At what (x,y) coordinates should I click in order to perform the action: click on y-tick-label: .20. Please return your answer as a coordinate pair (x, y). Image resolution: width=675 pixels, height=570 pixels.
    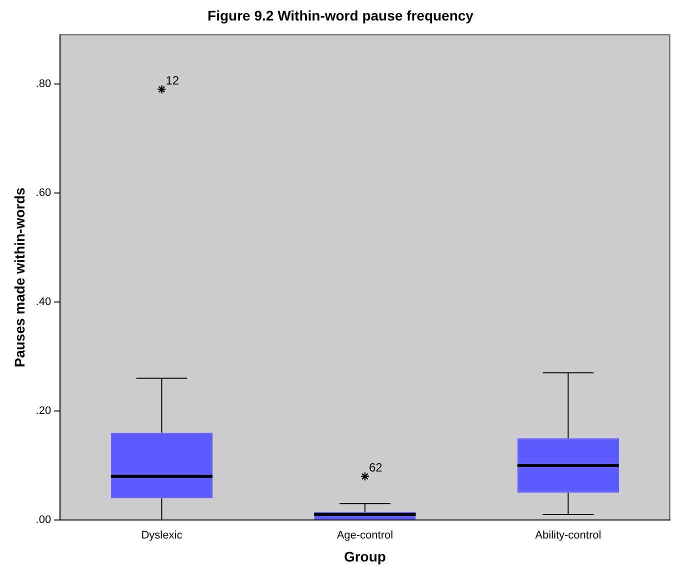
    Looking at the image, I should click on (44, 411).